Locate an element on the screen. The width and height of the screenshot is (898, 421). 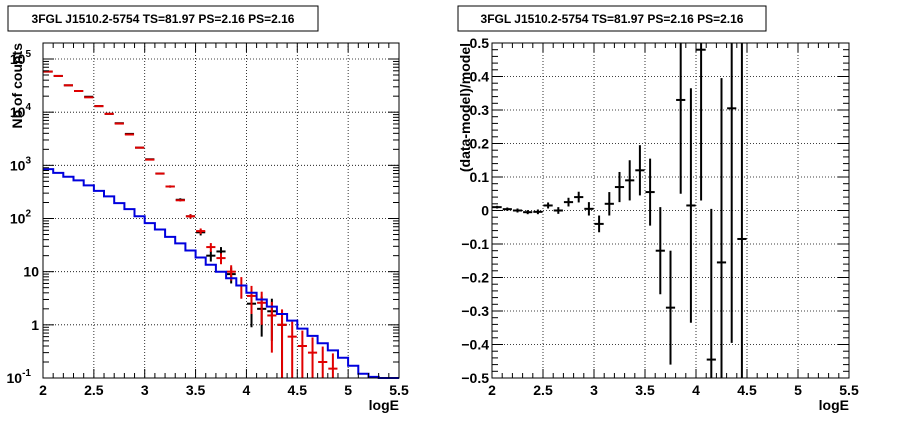
residual-x-axis-label: logE is located at coordinates (834, 405).